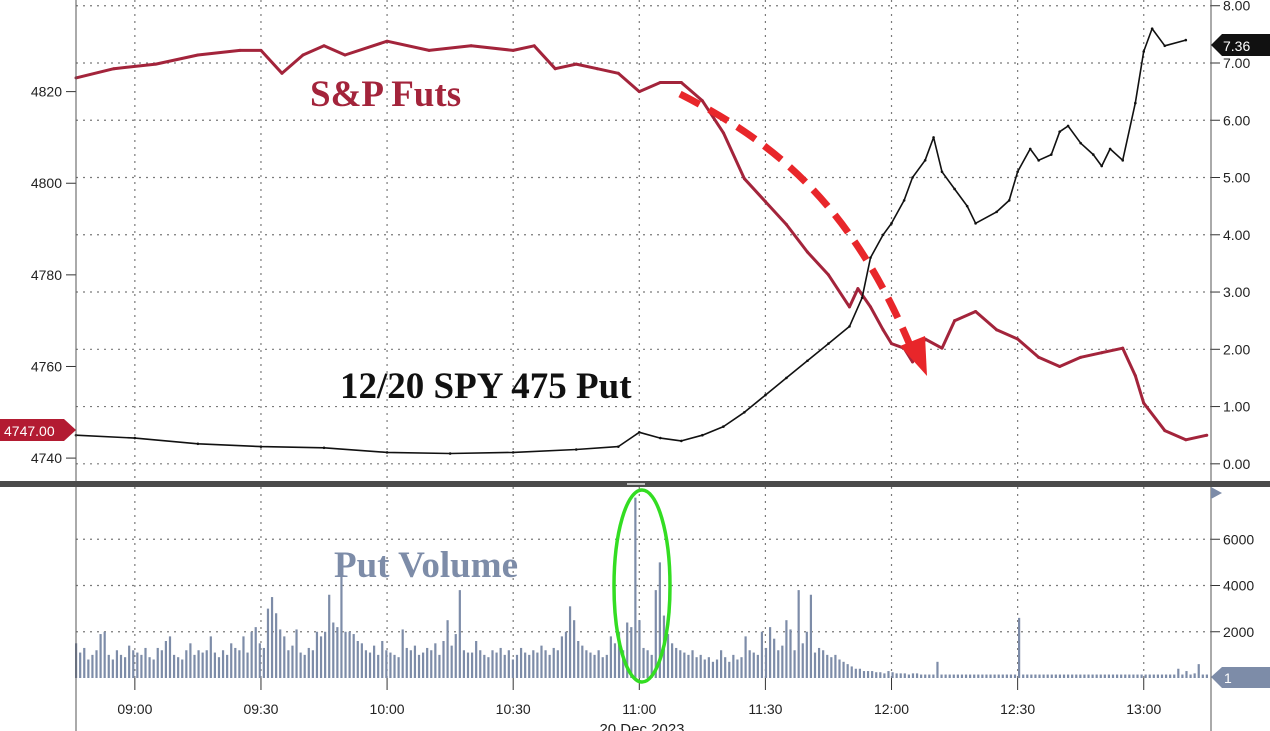 The height and width of the screenshot is (731, 1270). What do you see at coordinates (46, 366) in the screenshot?
I see `left-tick-label: 4760` at bounding box center [46, 366].